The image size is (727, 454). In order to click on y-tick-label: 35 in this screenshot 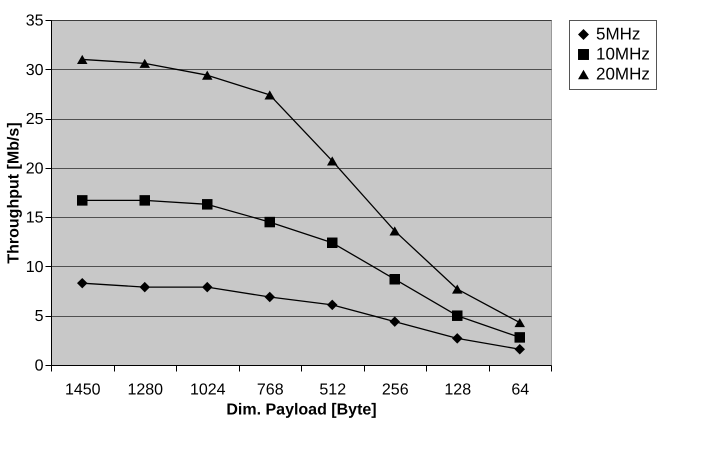, I will do `click(35, 21)`.